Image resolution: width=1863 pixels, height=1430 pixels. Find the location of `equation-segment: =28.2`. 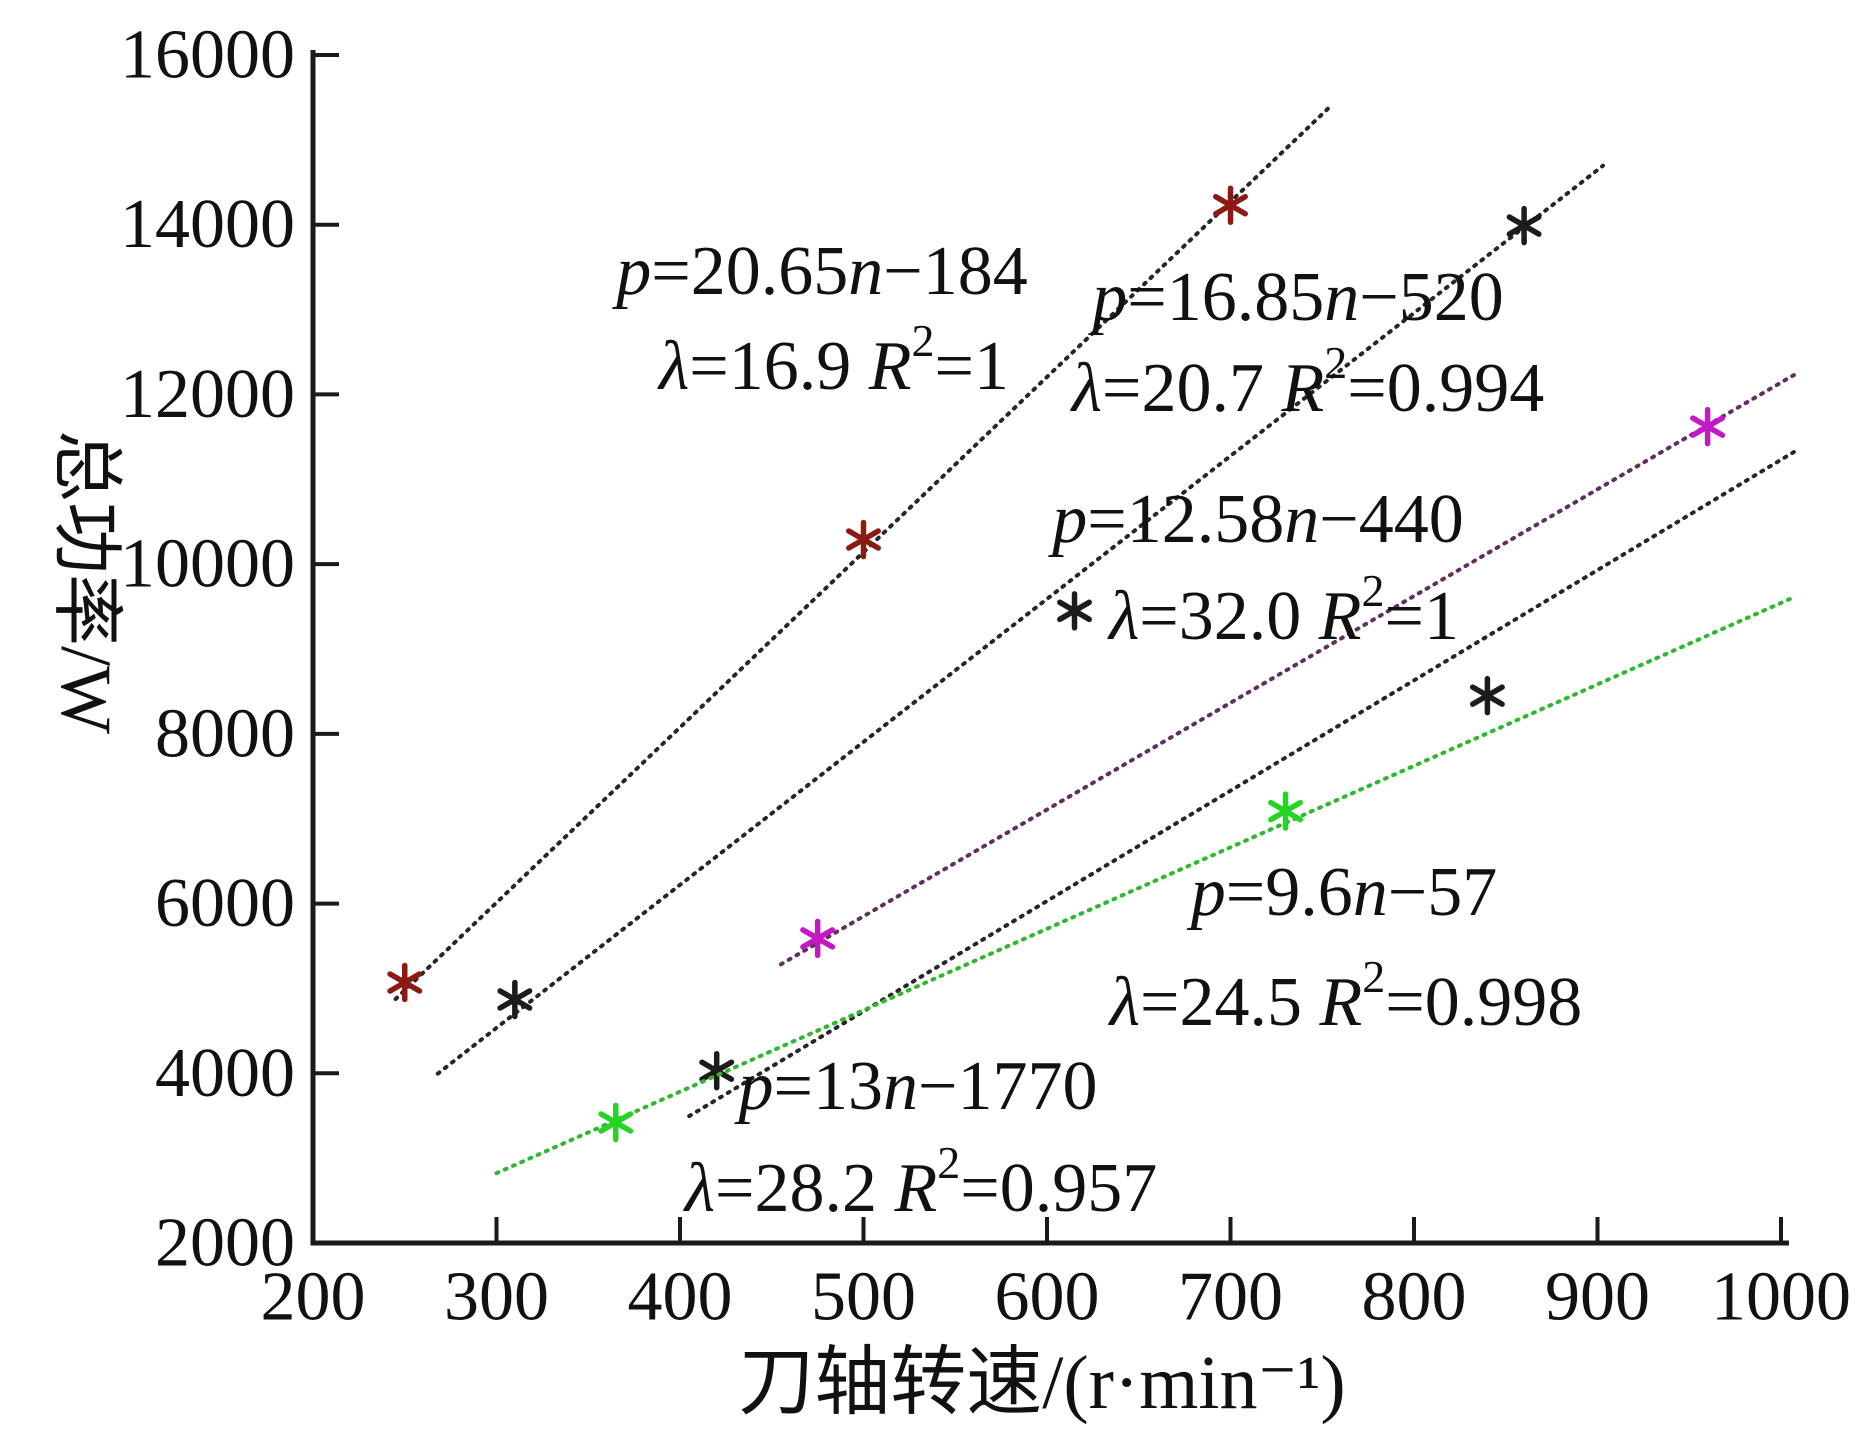

equation-segment: =28.2 is located at coordinates (804, 1188).